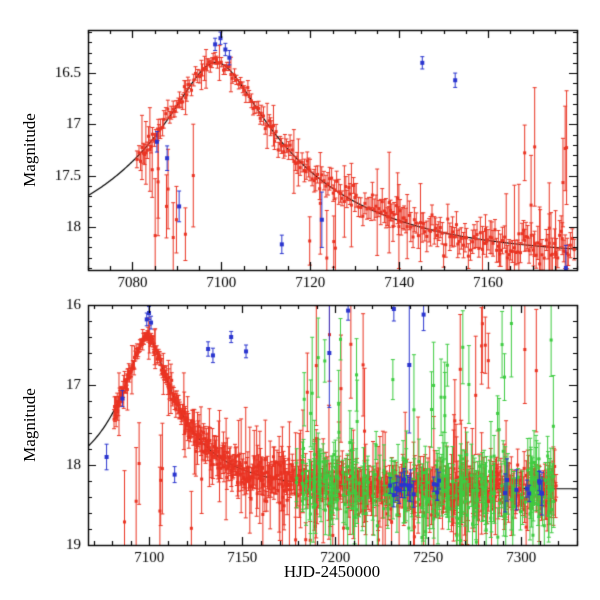  What do you see at coordinates (29, 150) in the screenshot?
I see `y-axis-label-top: Magnitude` at bounding box center [29, 150].